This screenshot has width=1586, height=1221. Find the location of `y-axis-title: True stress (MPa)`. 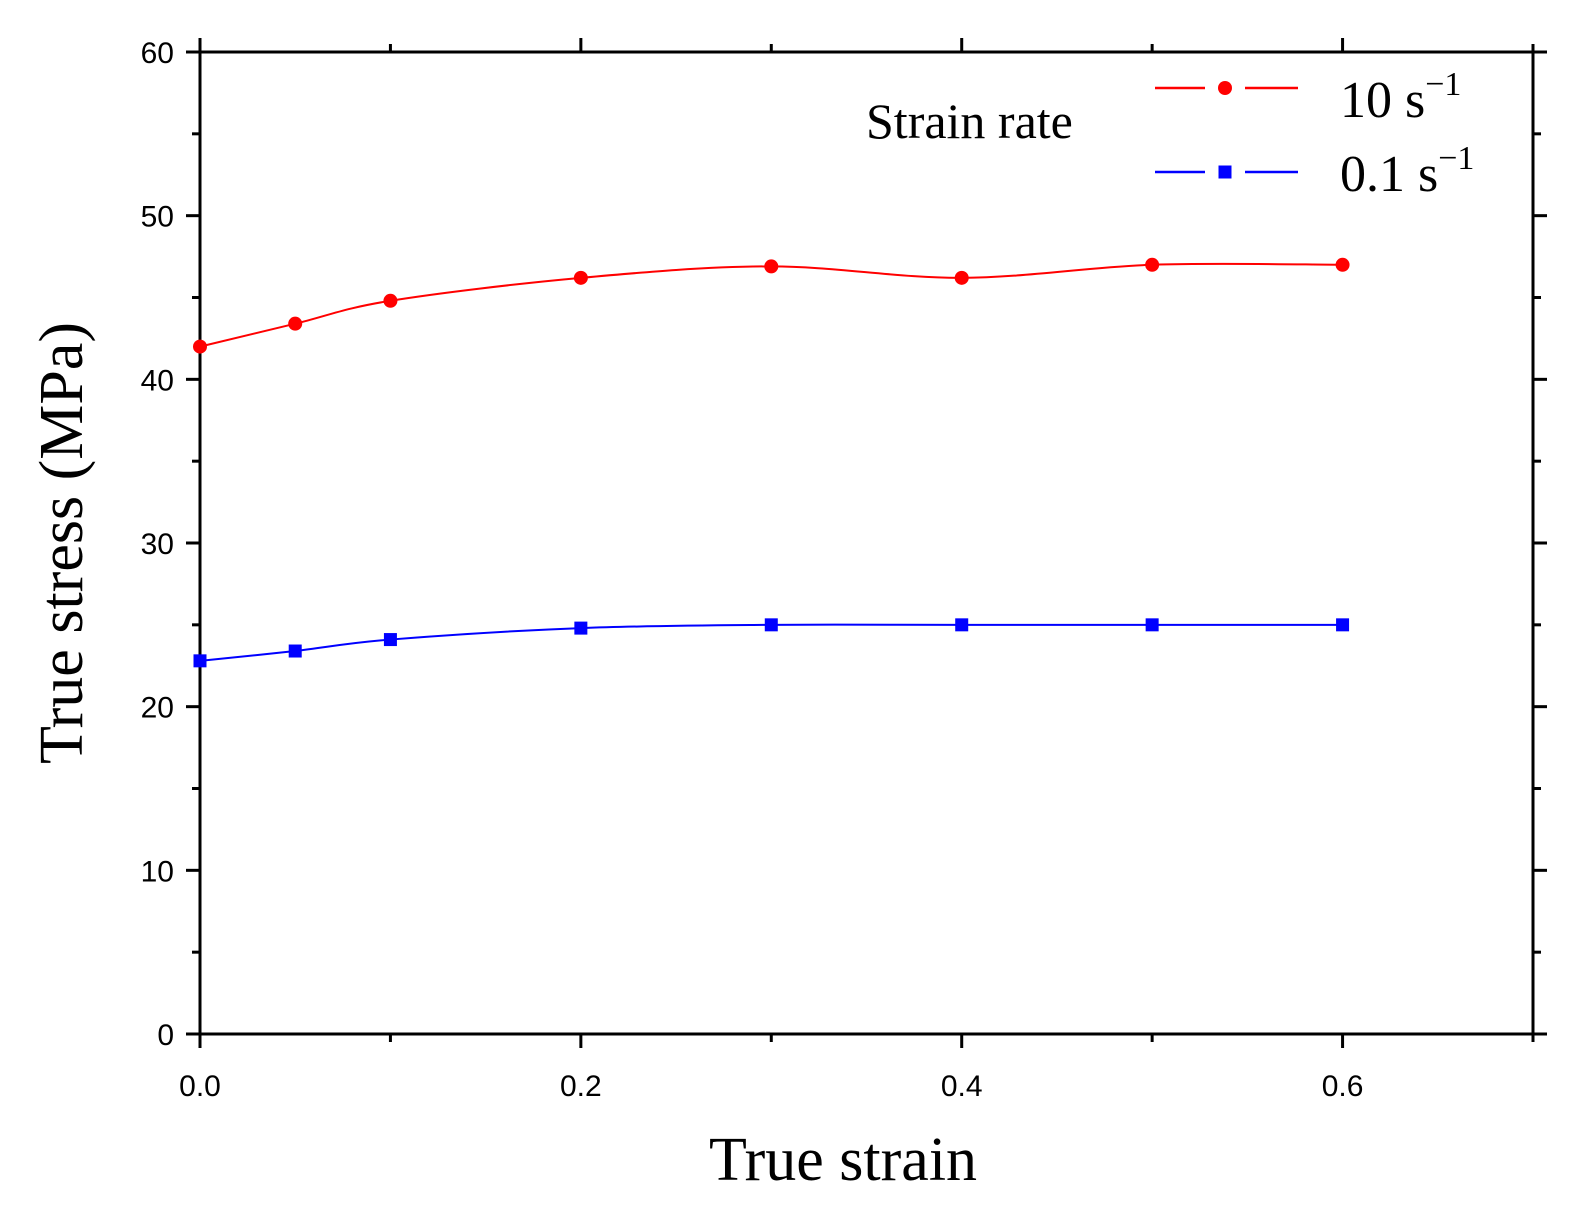

y-axis-title: True stress (MPa) is located at coordinates (62, 543).